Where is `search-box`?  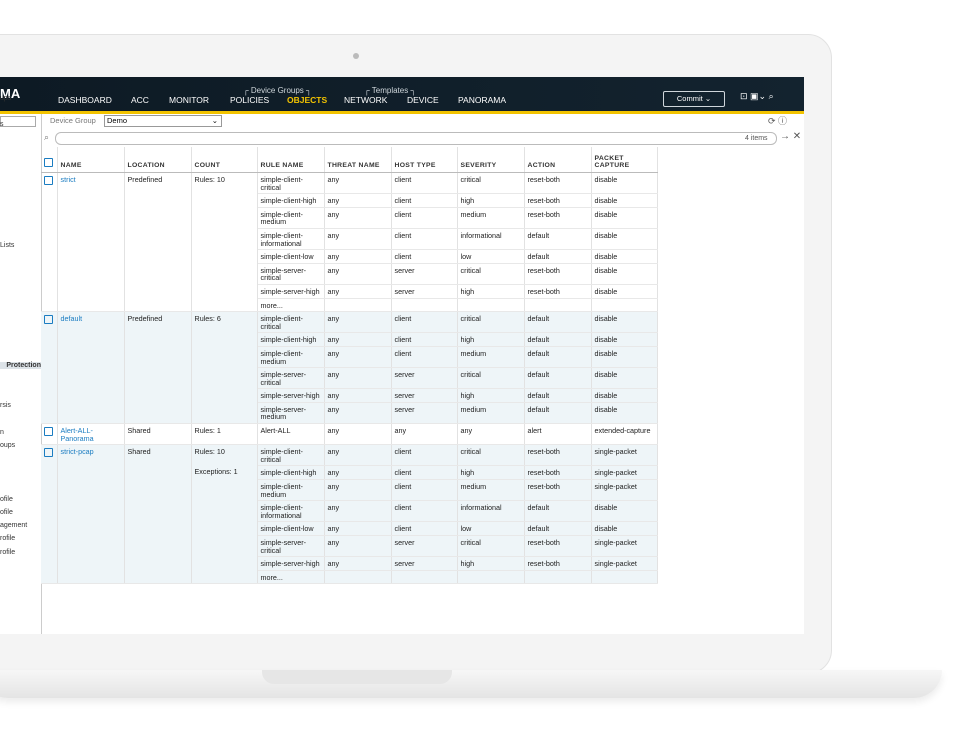
search-box is located at coordinates (416, 138).